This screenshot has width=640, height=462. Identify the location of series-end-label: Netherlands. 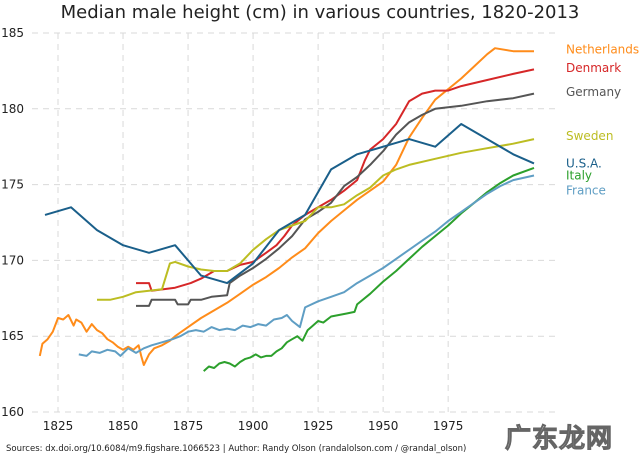
(602, 50).